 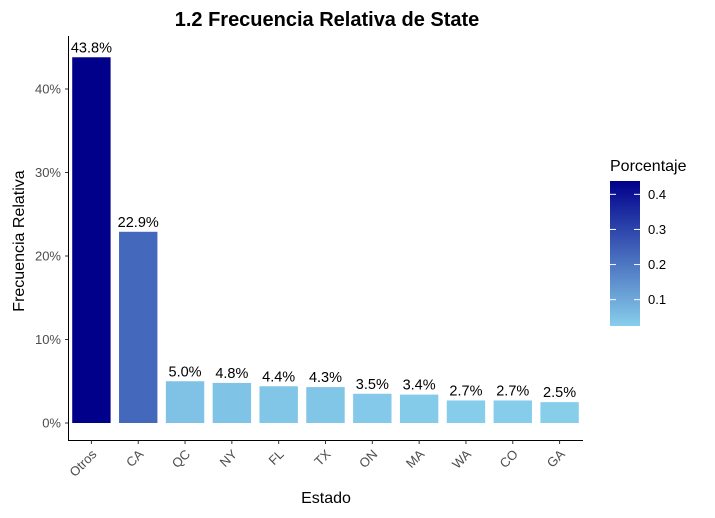 What do you see at coordinates (368, 459) in the screenshot?
I see `x-tick-label: ON` at bounding box center [368, 459].